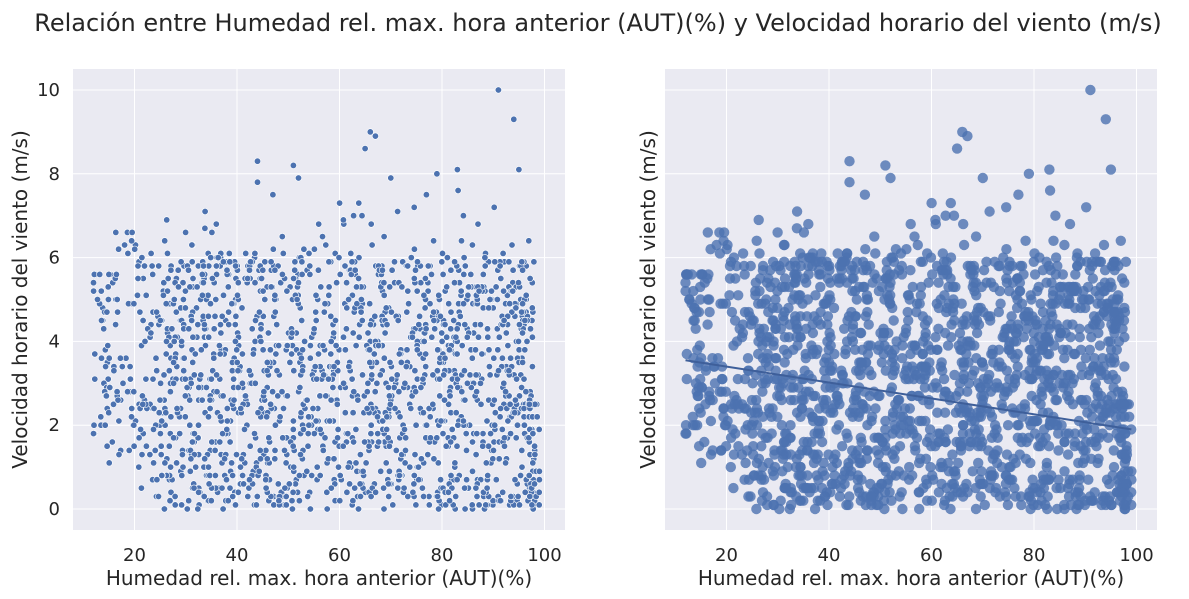  Describe the element at coordinates (726, 555) in the screenshot. I see `x-tick-label: 20` at that location.